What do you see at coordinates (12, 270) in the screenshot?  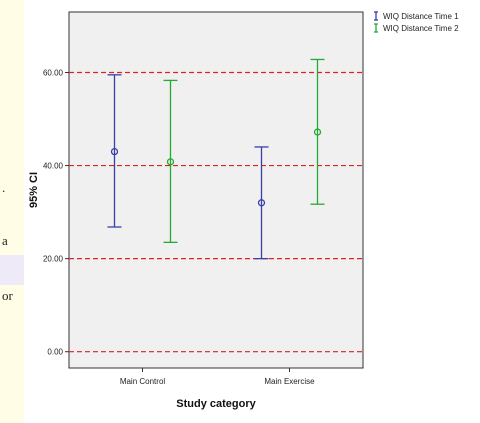 I see `page-highlight-strip` at bounding box center [12, 270].